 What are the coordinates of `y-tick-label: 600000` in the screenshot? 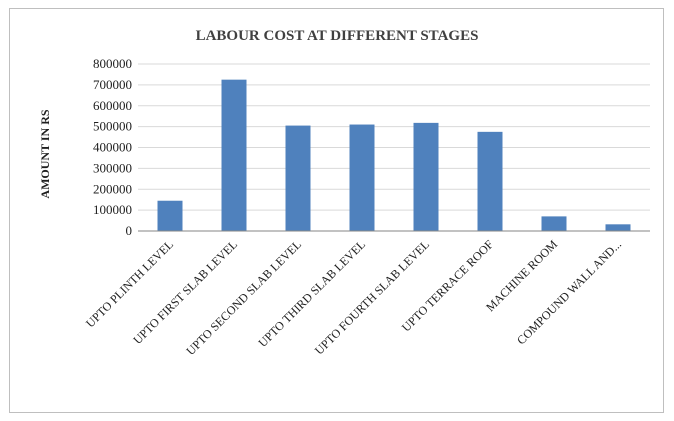 It's located at (112, 105).